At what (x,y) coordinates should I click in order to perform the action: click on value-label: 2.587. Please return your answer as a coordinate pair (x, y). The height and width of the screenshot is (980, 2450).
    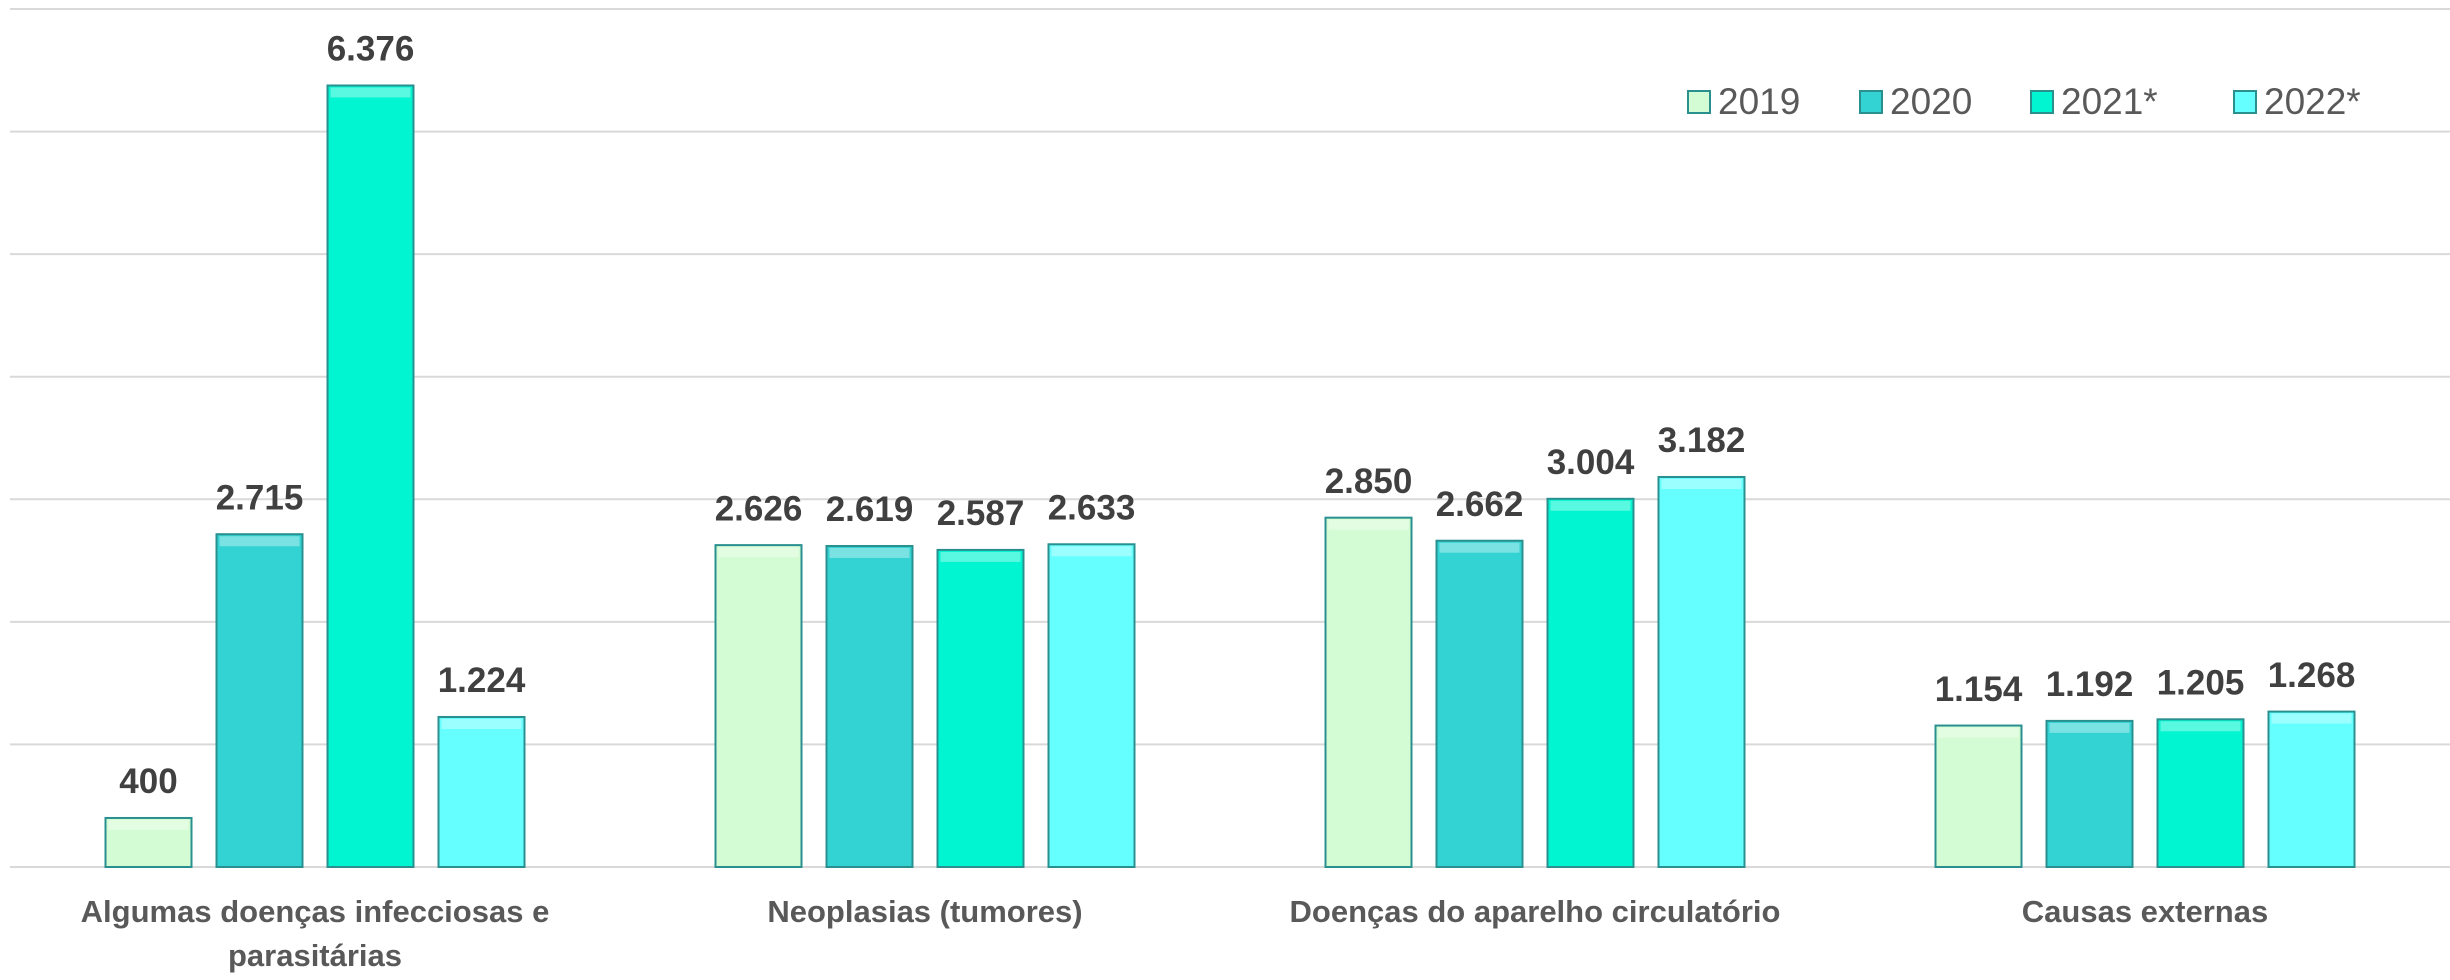
    Looking at the image, I should click on (981, 513).